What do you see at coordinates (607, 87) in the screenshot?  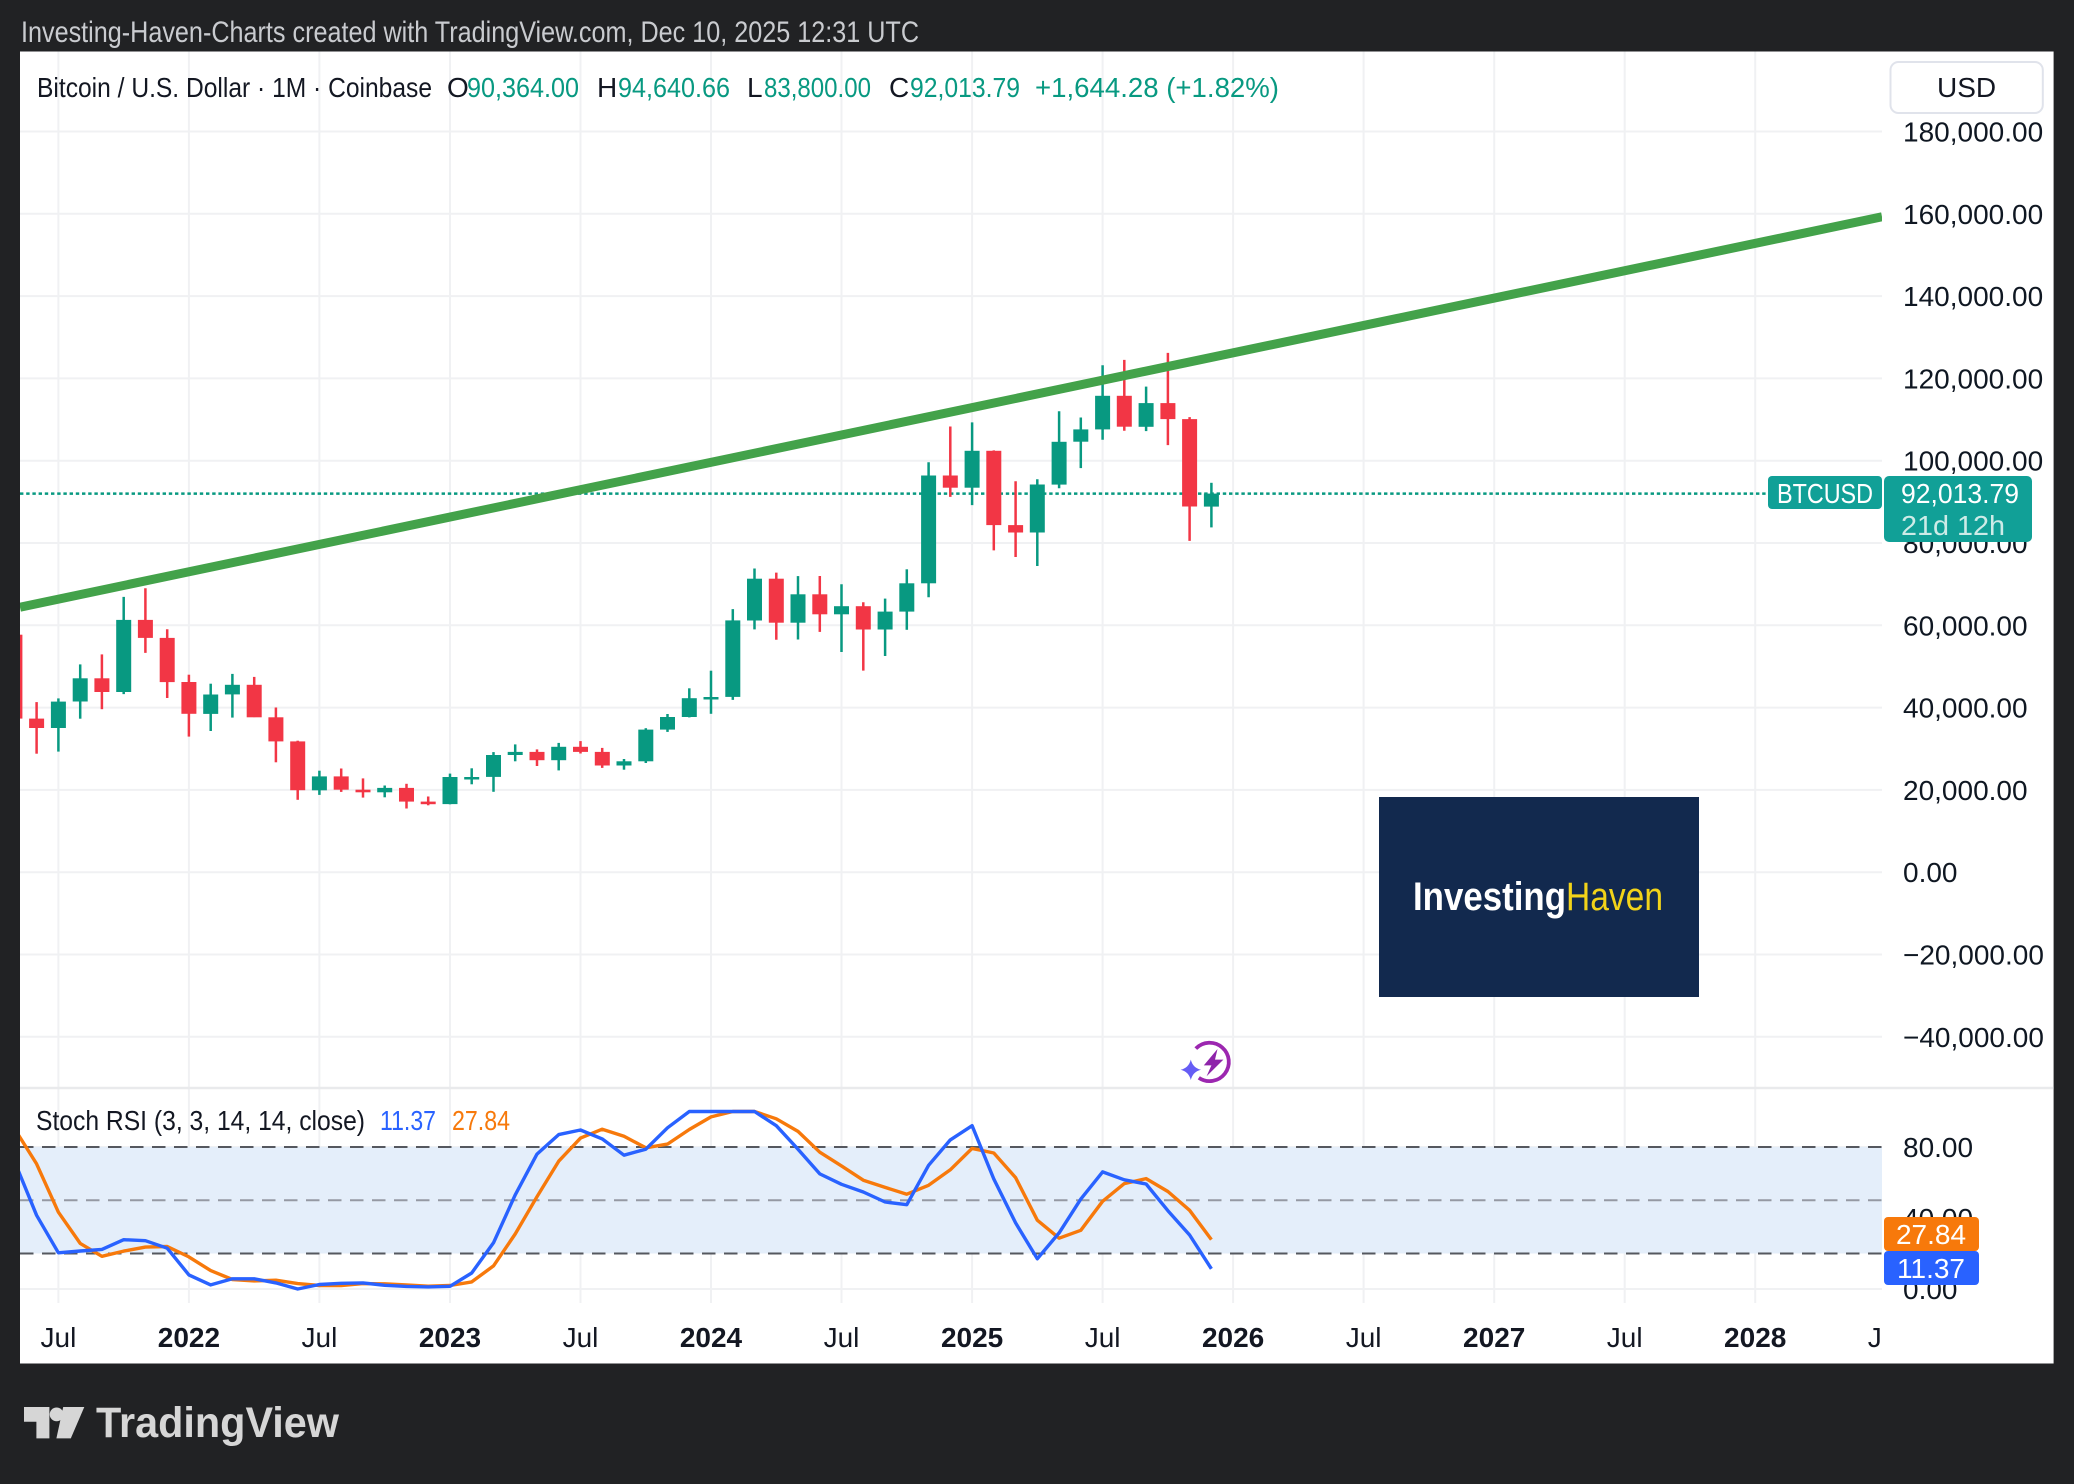 I see `svg-text: H` at bounding box center [607, 87].